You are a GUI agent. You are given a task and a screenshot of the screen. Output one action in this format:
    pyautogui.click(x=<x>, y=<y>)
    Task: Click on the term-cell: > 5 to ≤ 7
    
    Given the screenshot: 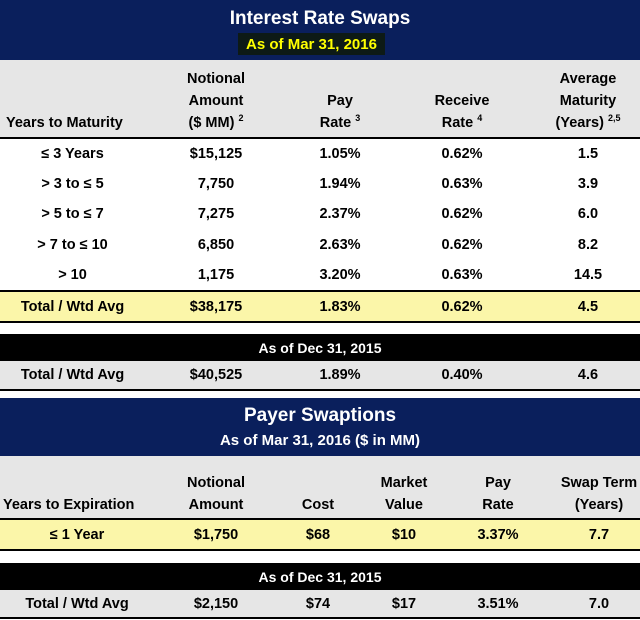 What is the action you would take?
    pyautogui.click(x=72, y=213)
    